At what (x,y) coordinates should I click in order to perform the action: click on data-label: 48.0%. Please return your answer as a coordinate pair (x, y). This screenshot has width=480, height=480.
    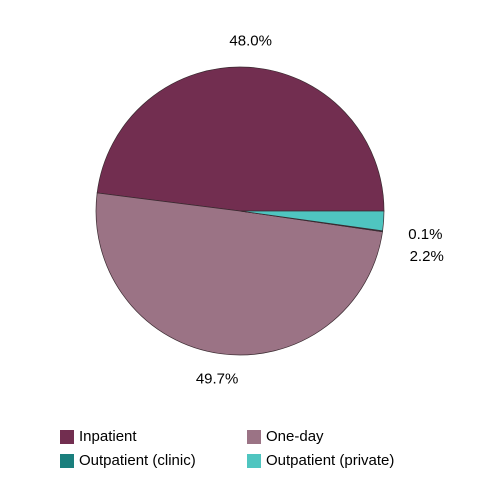
    Looking at the image, I should click on (250, 40).